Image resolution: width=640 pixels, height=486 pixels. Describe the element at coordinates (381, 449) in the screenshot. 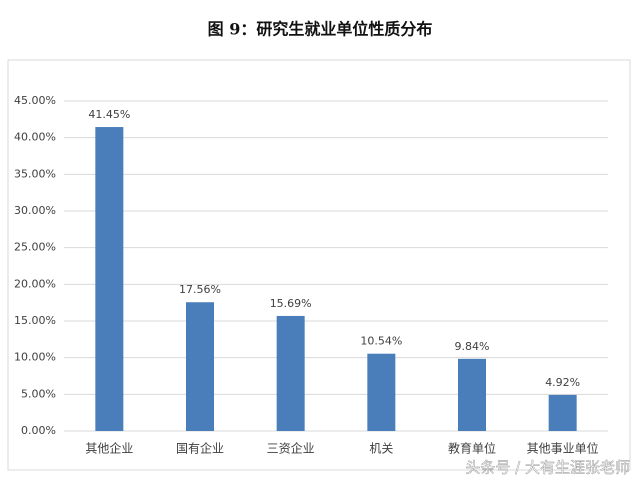

I see `x-tick-label: 机关` at that location.